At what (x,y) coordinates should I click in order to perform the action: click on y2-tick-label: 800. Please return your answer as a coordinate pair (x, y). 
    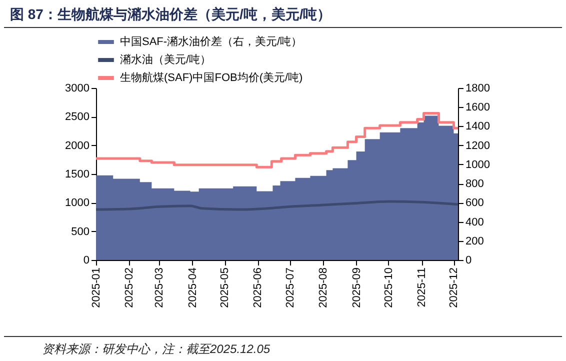
    Looking at the image, I should click on (475, 184).